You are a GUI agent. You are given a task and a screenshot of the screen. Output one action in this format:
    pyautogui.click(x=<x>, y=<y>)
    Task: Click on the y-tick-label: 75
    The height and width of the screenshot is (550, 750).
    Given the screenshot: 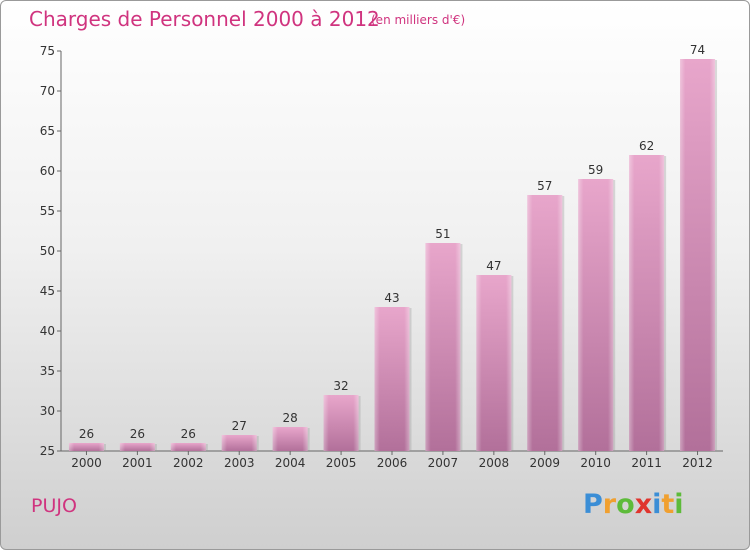 What is the action you would take?
    pyautogui.click(x=47, y=51)
    